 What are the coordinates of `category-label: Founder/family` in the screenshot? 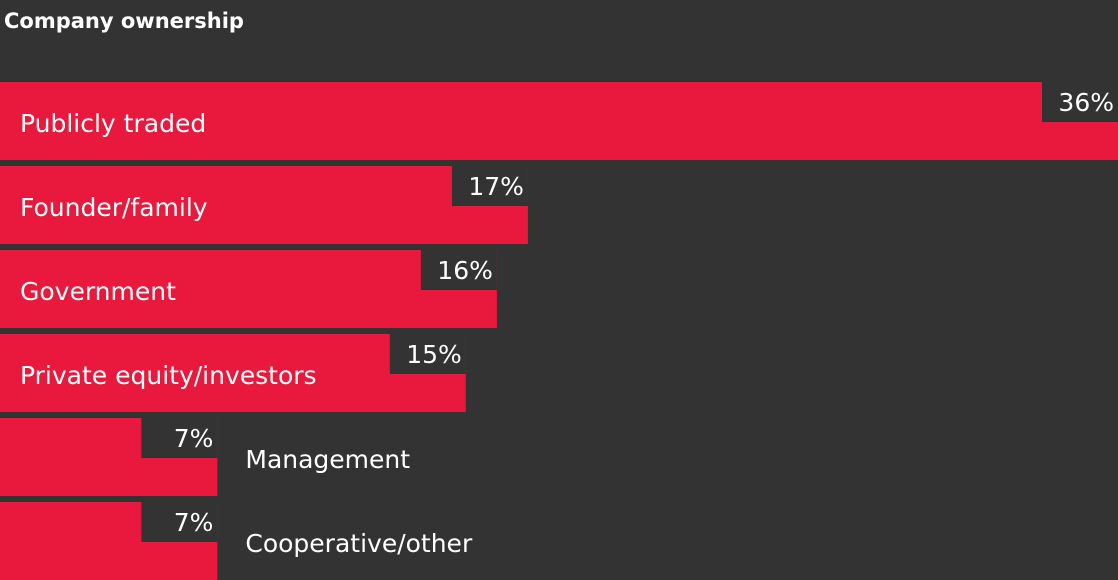 It's located at (114, 207).